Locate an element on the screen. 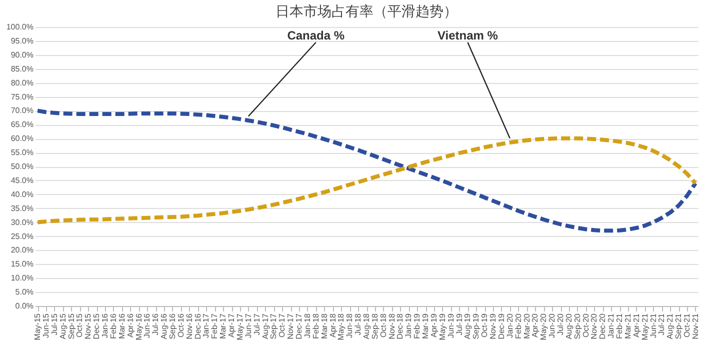 This screenshot has height=345, width=720. x-tick-label: Apr-21 is located at coordinates (636, 325).